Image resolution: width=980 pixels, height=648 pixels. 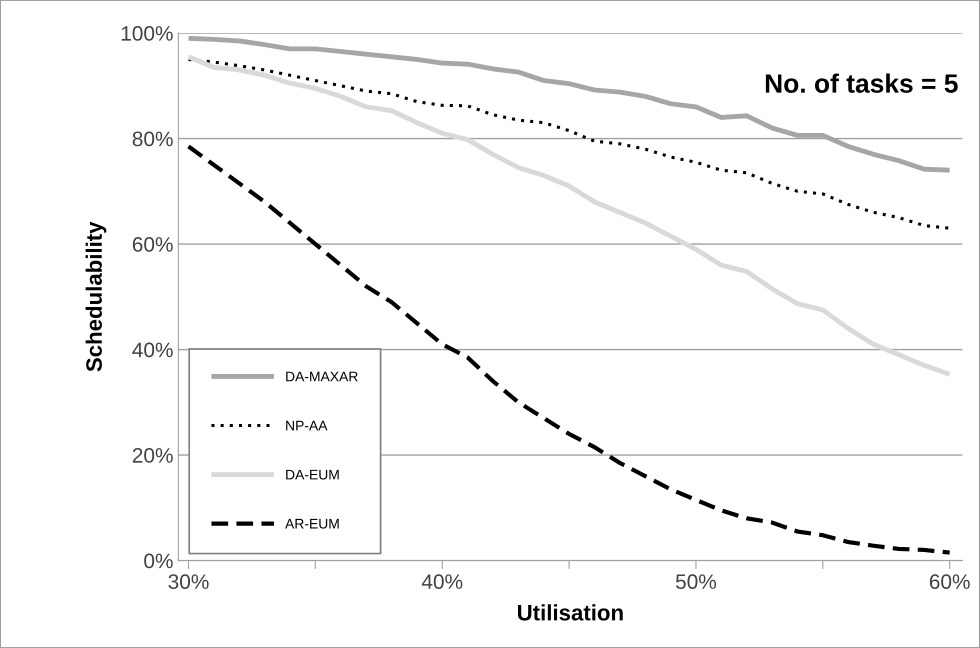 I want to click on x-tick-label: 40%, so click(x=442, y=582).